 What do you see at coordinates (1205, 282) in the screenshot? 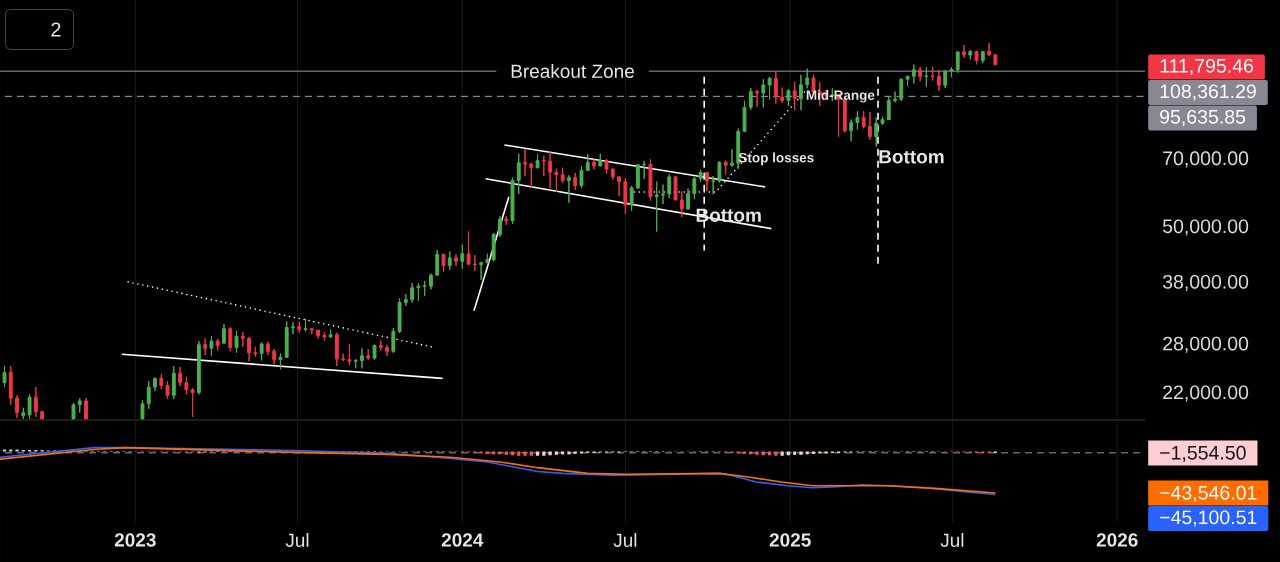
I see `y-tick-label: 38,000.00` at bounding box center [1205, 282].